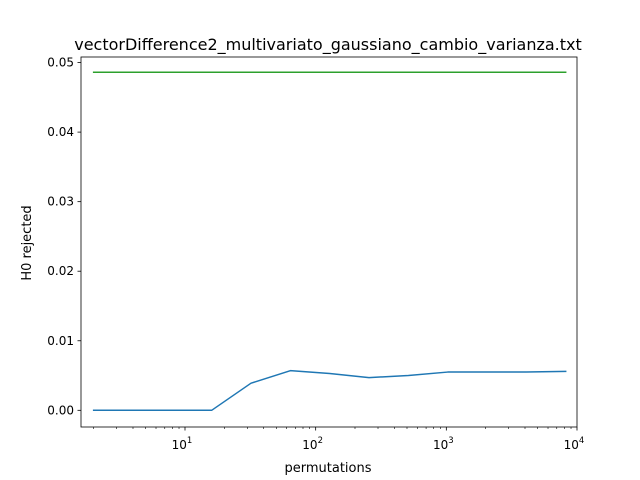  What do you see at coordinates (320, 441) in the screenshot?
I see `x-tick-exponent: 2` at bounding box center [320, 441].